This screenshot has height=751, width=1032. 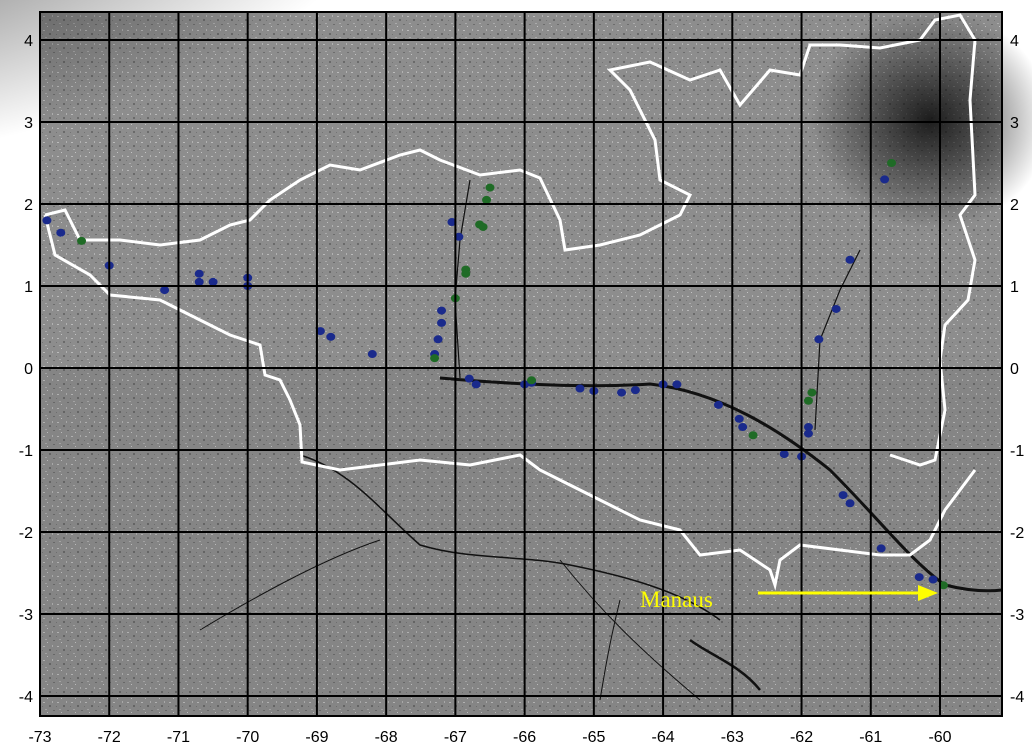 I want to click on x-tick-label: -71, so click(x=178, y=737).